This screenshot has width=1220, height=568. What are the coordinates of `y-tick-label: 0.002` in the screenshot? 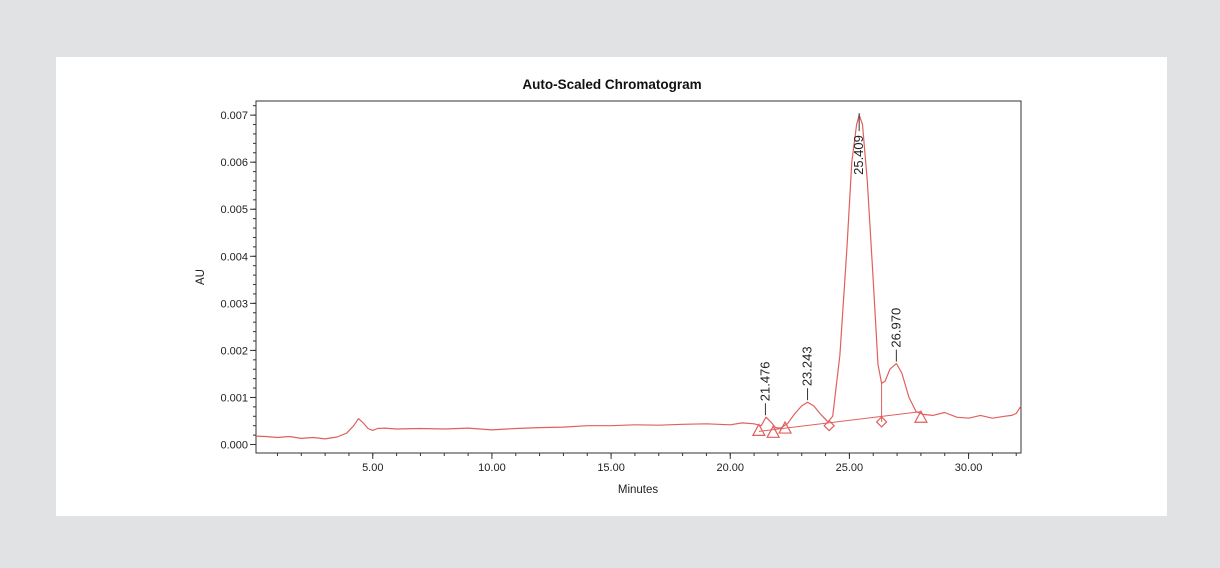 It's located at (234, 351).